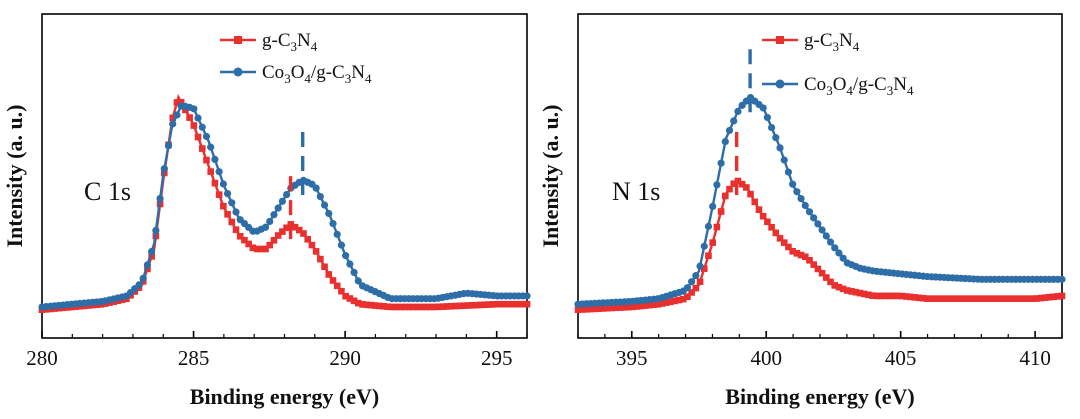 The height and width of the screenshot is (419, 1080). What do you see at coordinates (238, 40) in the screenshot?
I see `legend-square-marker` at bounding box center [238, 40].